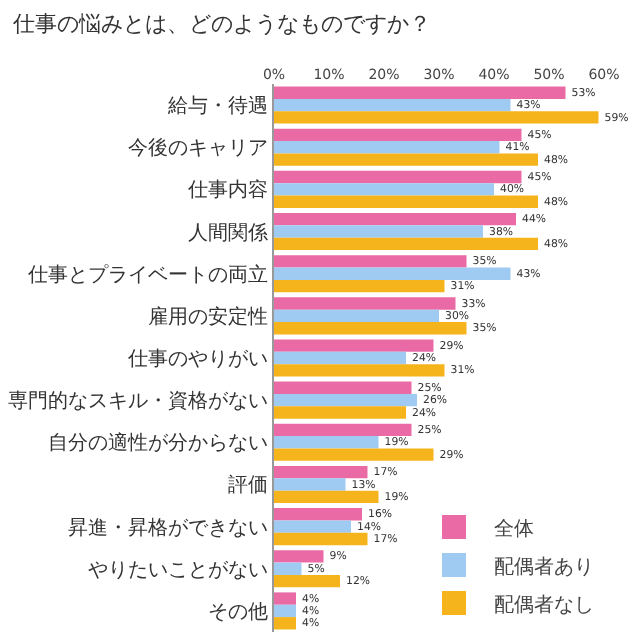 This screenshot has height=640, width=640. What do you see at coordinates (138, 401) in the screenshot?
I see `y-tick-label: 専門的なスキル・資格がない` at bounding box center [138, 401].